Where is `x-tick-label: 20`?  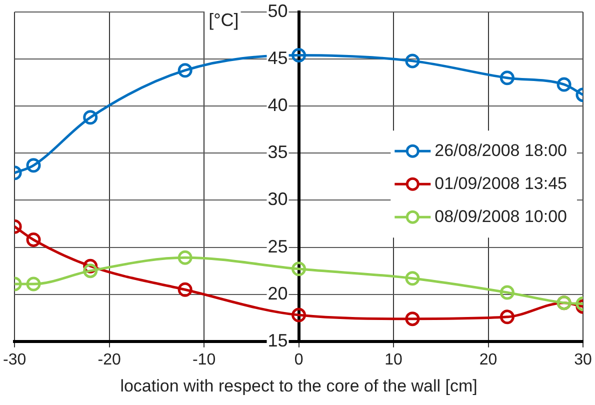 x-tick-label: 20 is located at coordinates (488, 359).